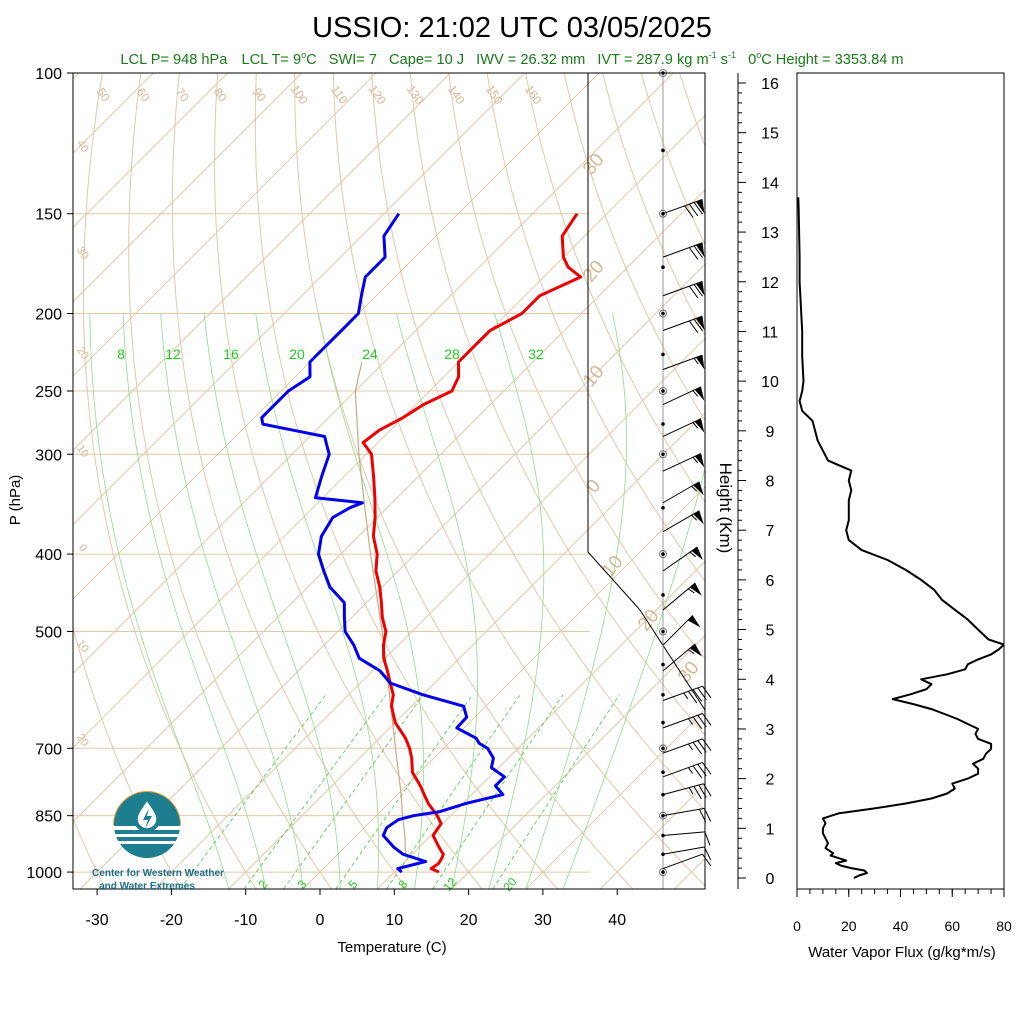 The width and height of the screenshot is (1024, 1024). What do you see at coordinates (82, 146) in the screenshot?
I see `isotherm-left-label: 40` at bounding box center [82, 146].